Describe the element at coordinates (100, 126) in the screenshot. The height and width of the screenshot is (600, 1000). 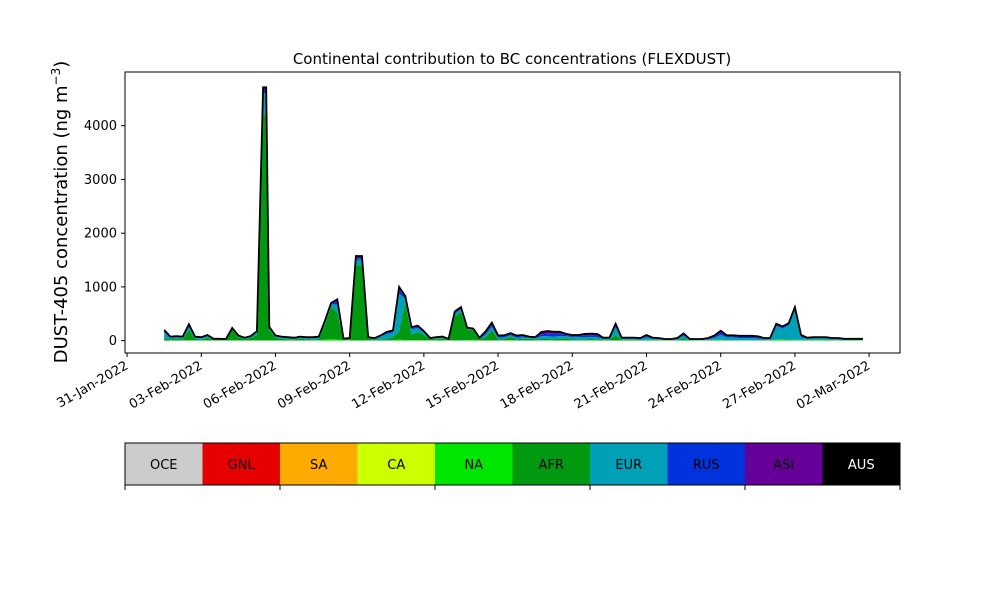
I see `y-tick-label: 4000` at that location.